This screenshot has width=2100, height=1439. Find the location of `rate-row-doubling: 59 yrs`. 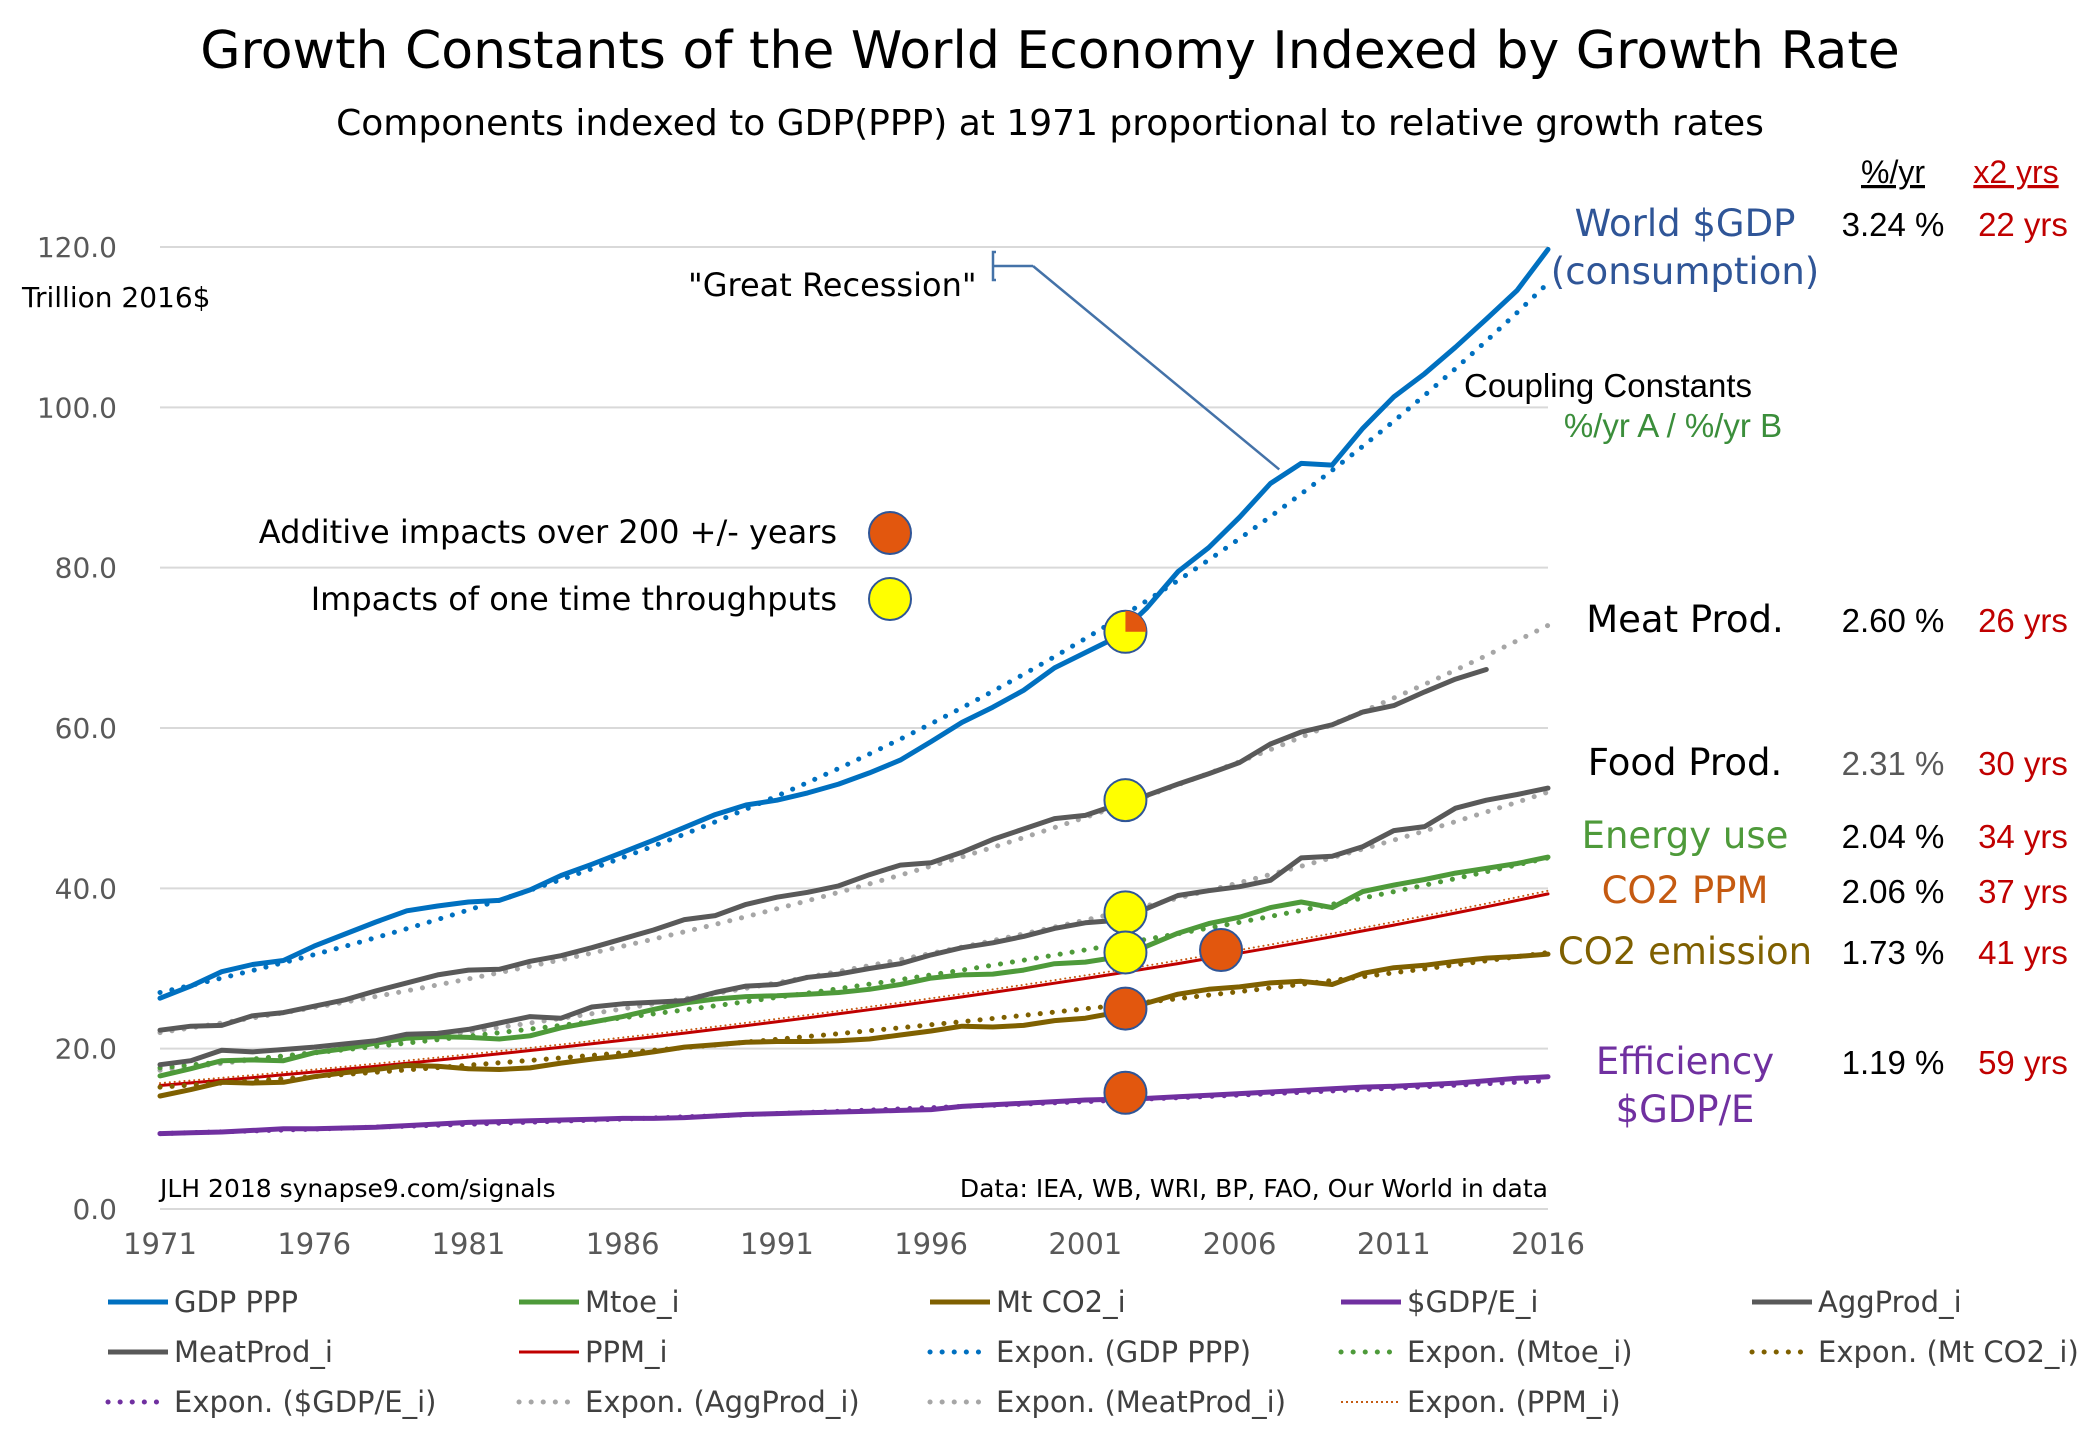

rate-row-doubling: 59 yrs is located at coordinates (2023, 1062).